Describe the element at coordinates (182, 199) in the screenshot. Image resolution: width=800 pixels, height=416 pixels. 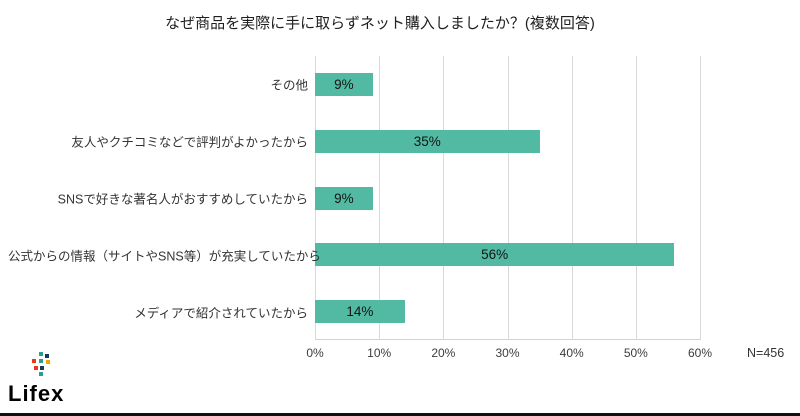
I see `category-label: SNSで好きな著名人がおすすめしていたから` at that location.